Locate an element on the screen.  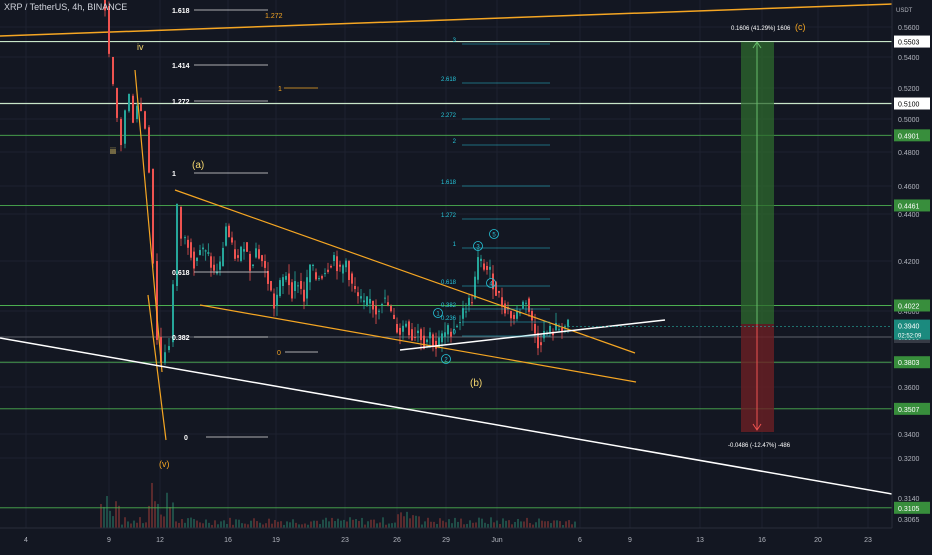
wave-drop-line is located at coordinates (148, 221).